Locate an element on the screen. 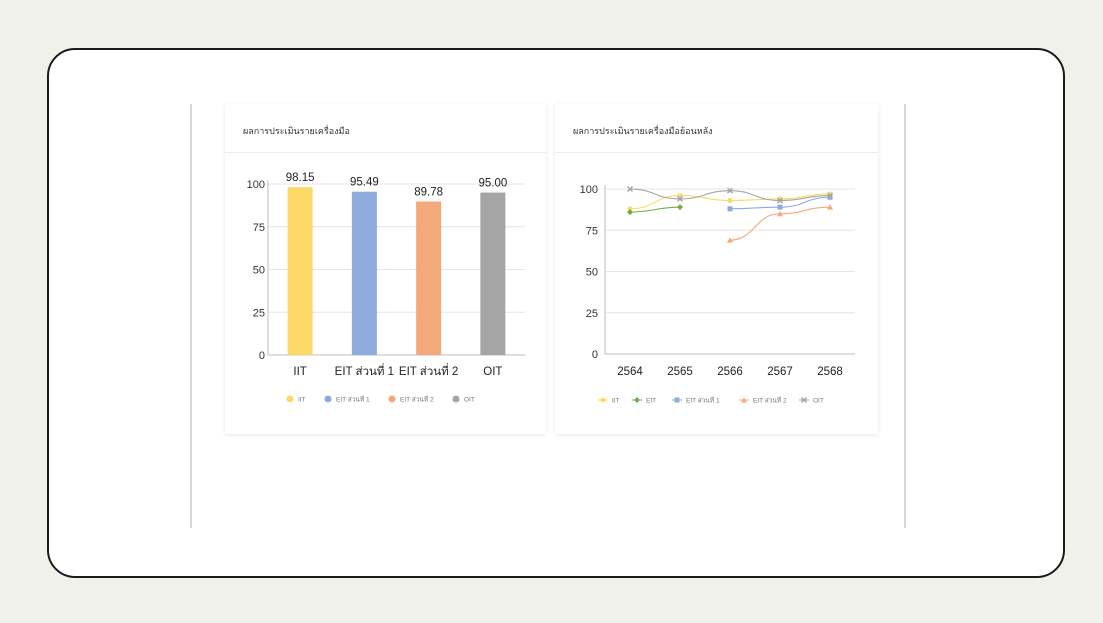 Image resolution: width=1103 pixels, height=623 pixels. x-tick-label: 2567 is located at coordinates (780, 372).